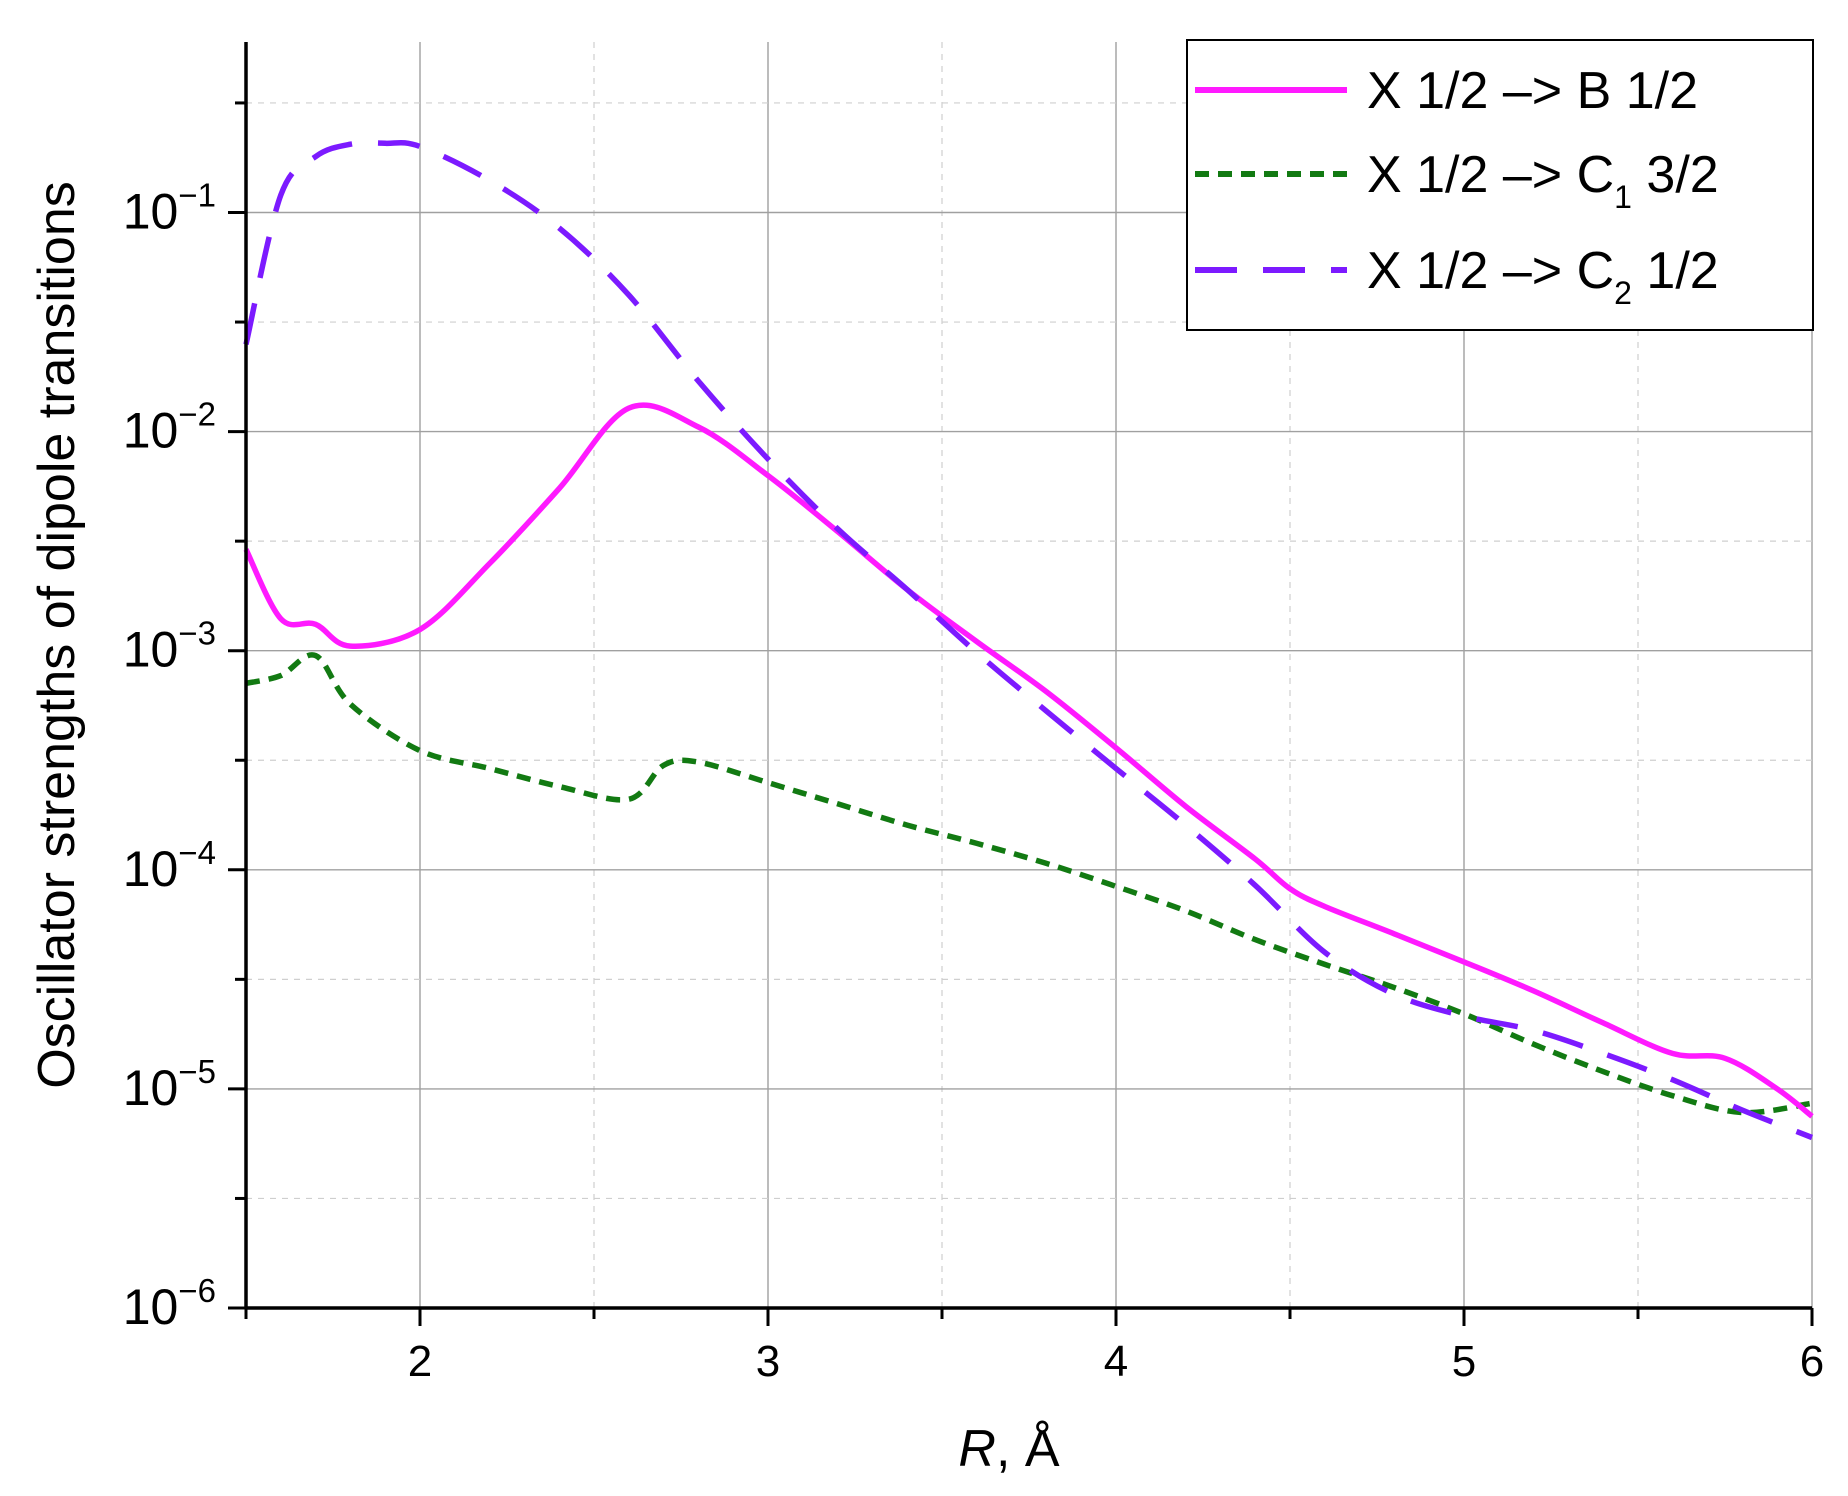  Describe the element at coordinates (197, 1290) in the screenshot. I see `y-tick-exponent: −6` at that location.